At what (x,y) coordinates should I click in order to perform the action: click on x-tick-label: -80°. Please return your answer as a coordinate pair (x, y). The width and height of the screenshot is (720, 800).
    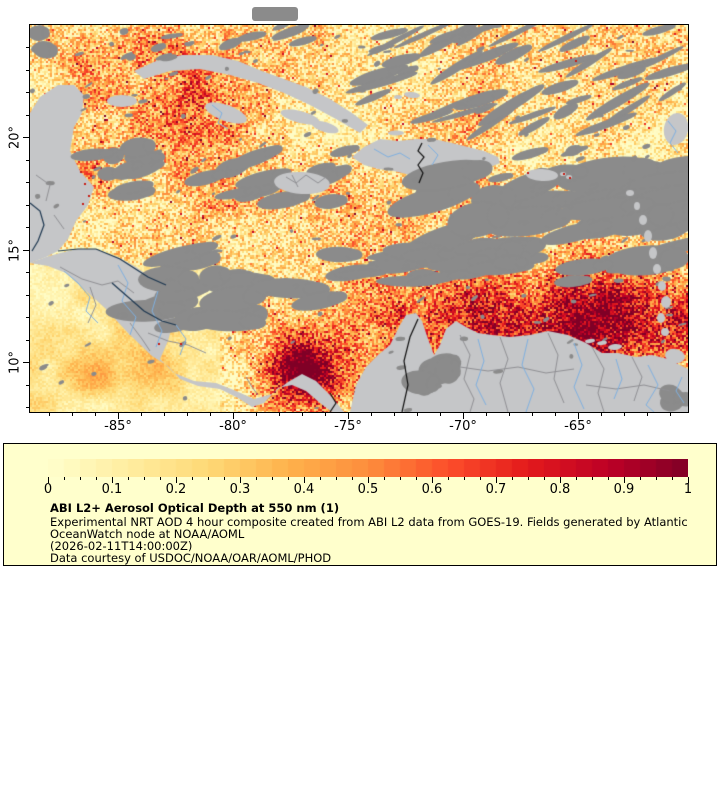
    Looking at the image, I should click on (233, 426).